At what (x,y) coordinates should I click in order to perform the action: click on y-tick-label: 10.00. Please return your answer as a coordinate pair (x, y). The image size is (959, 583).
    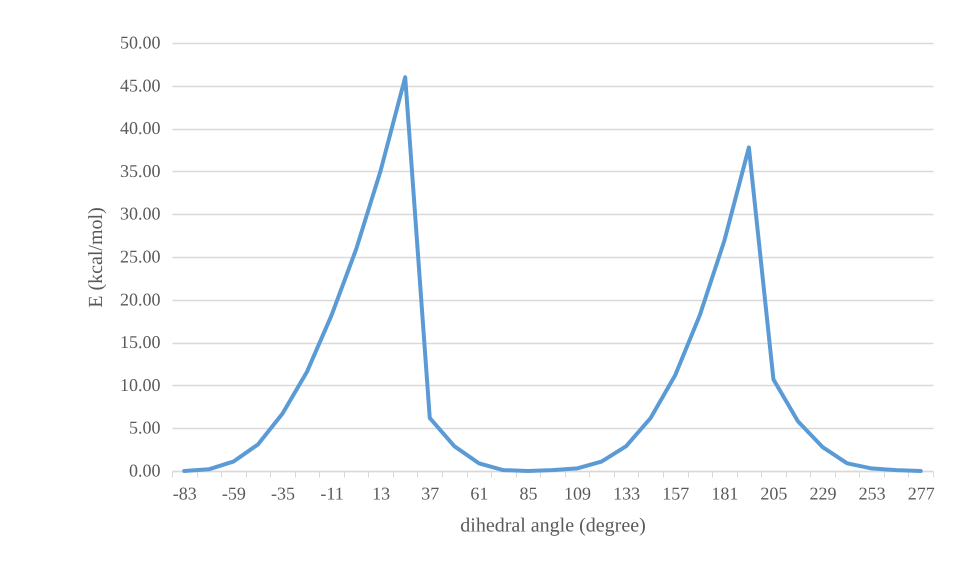
    Looking at the image, I should click on (140, 384).